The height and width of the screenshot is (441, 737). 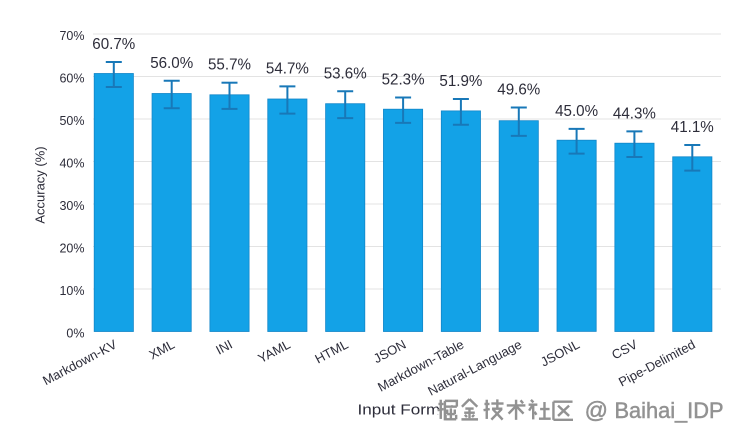 I want to click on svg-text: 40%, so click(x=71, y=164).